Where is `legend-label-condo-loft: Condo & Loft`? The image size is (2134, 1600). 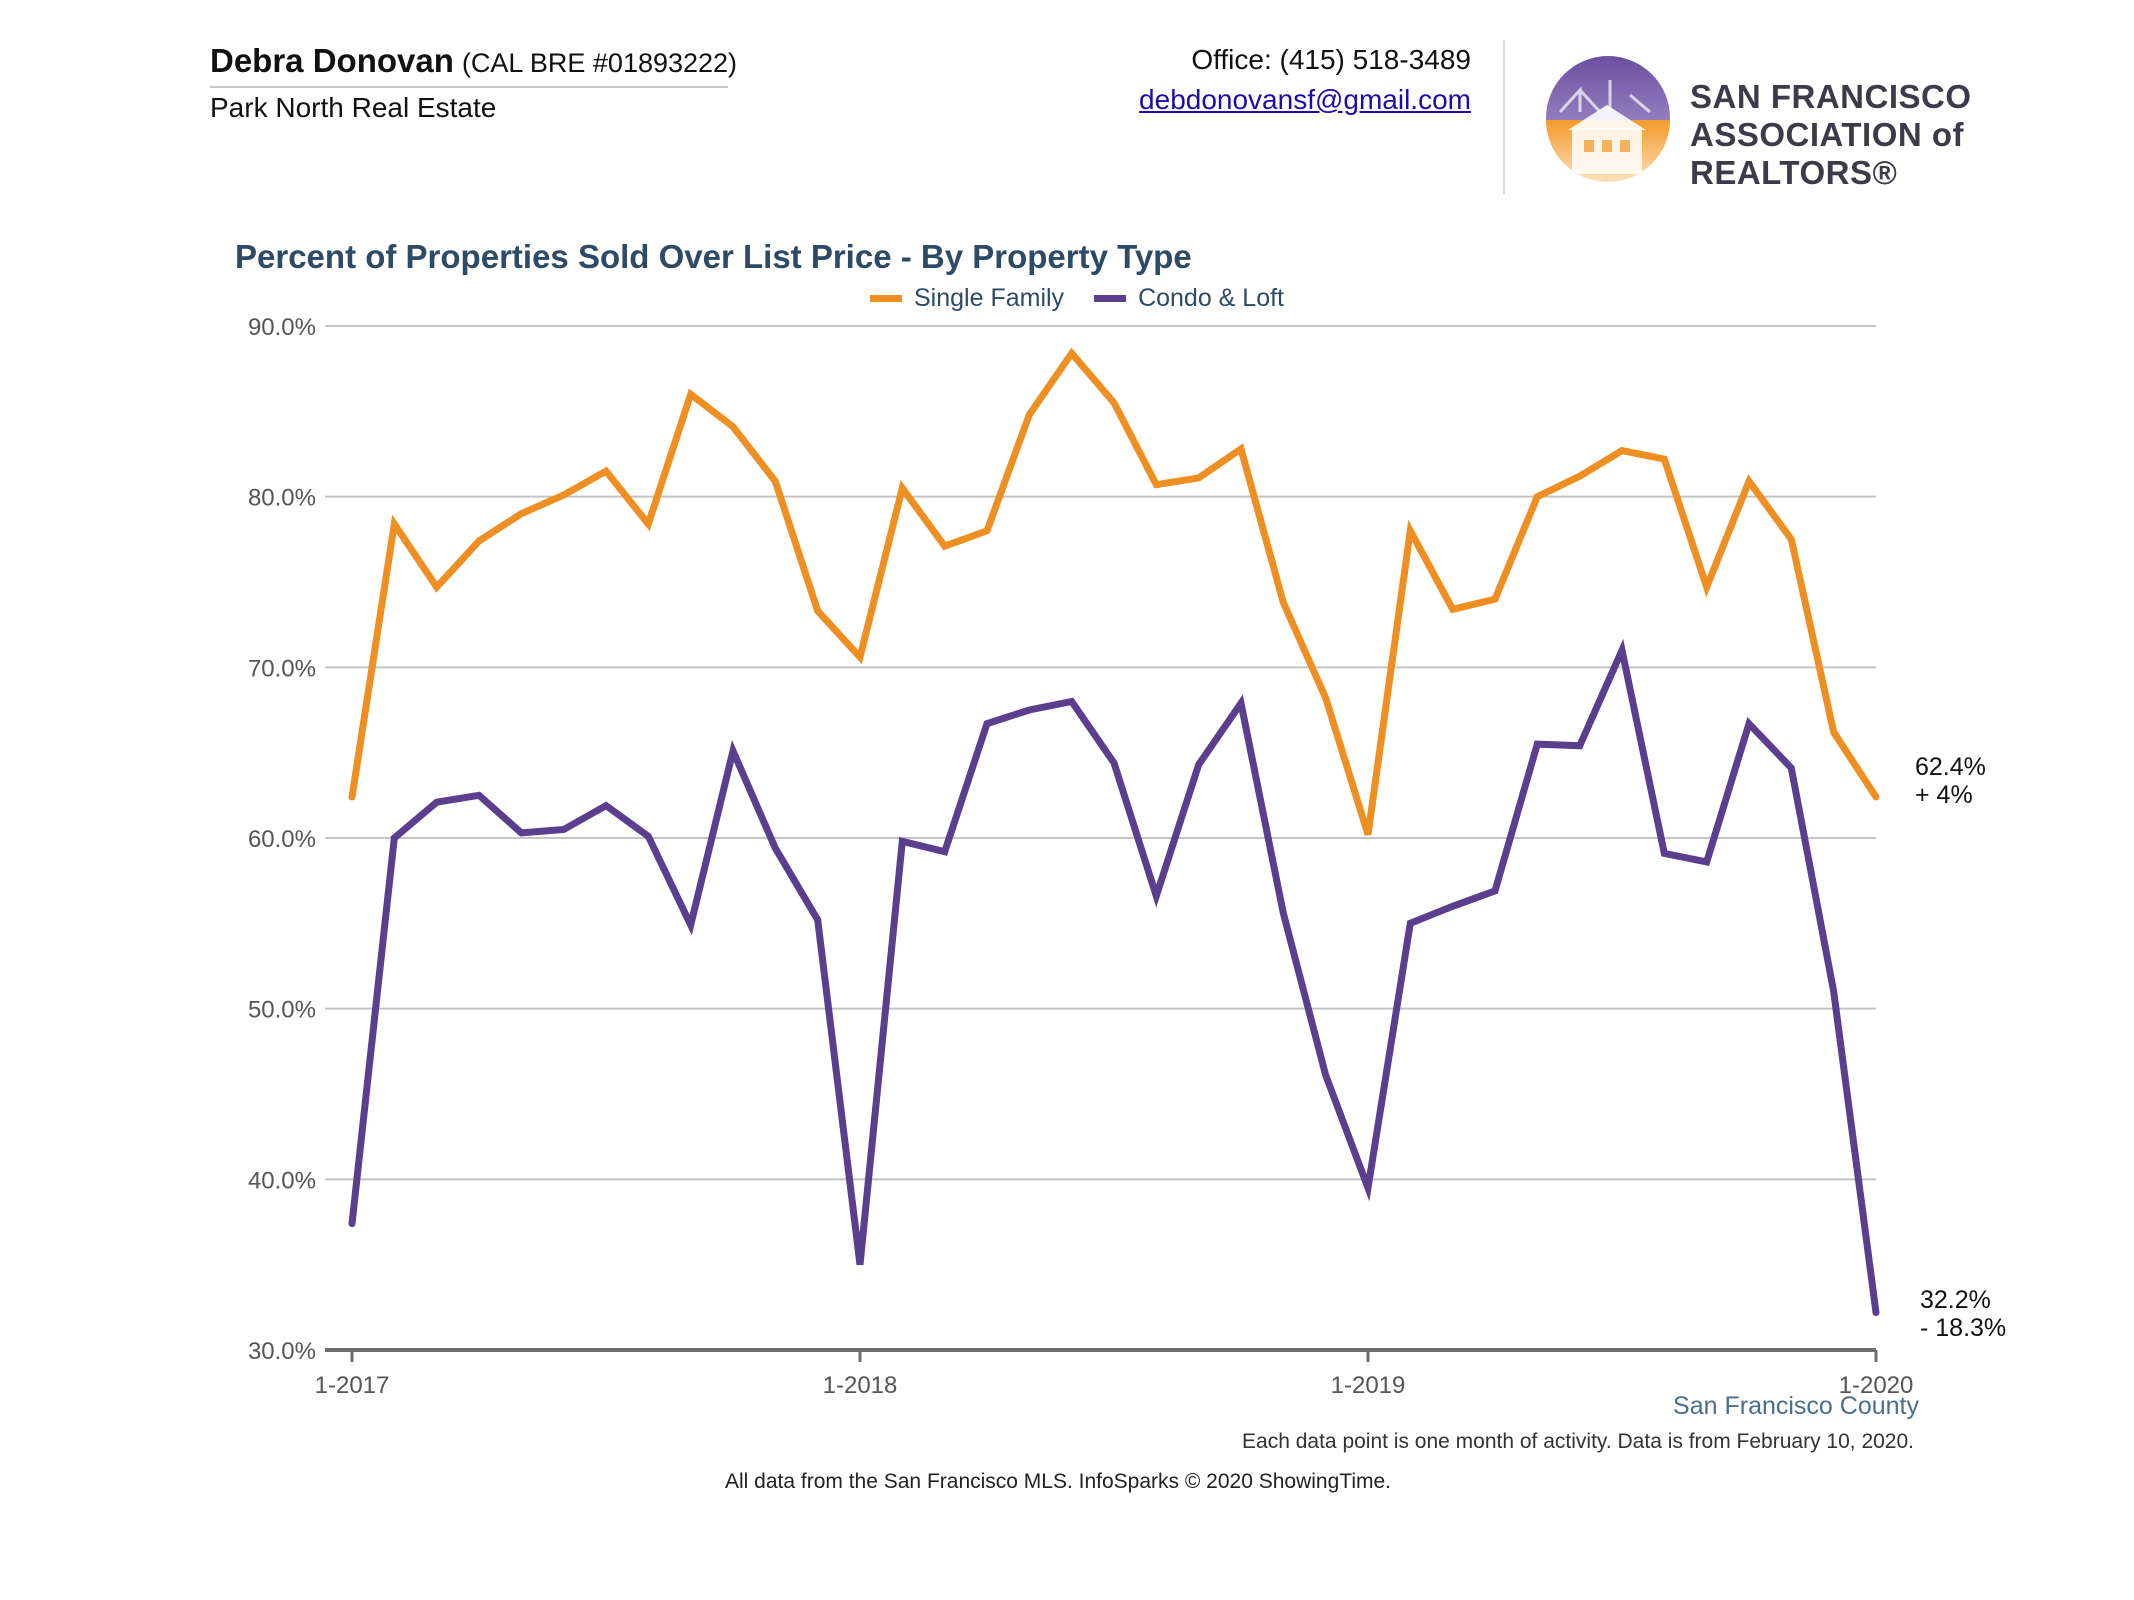
legend-label-condo-loft: Condo & Loft is located at coordinates (1211, 298).